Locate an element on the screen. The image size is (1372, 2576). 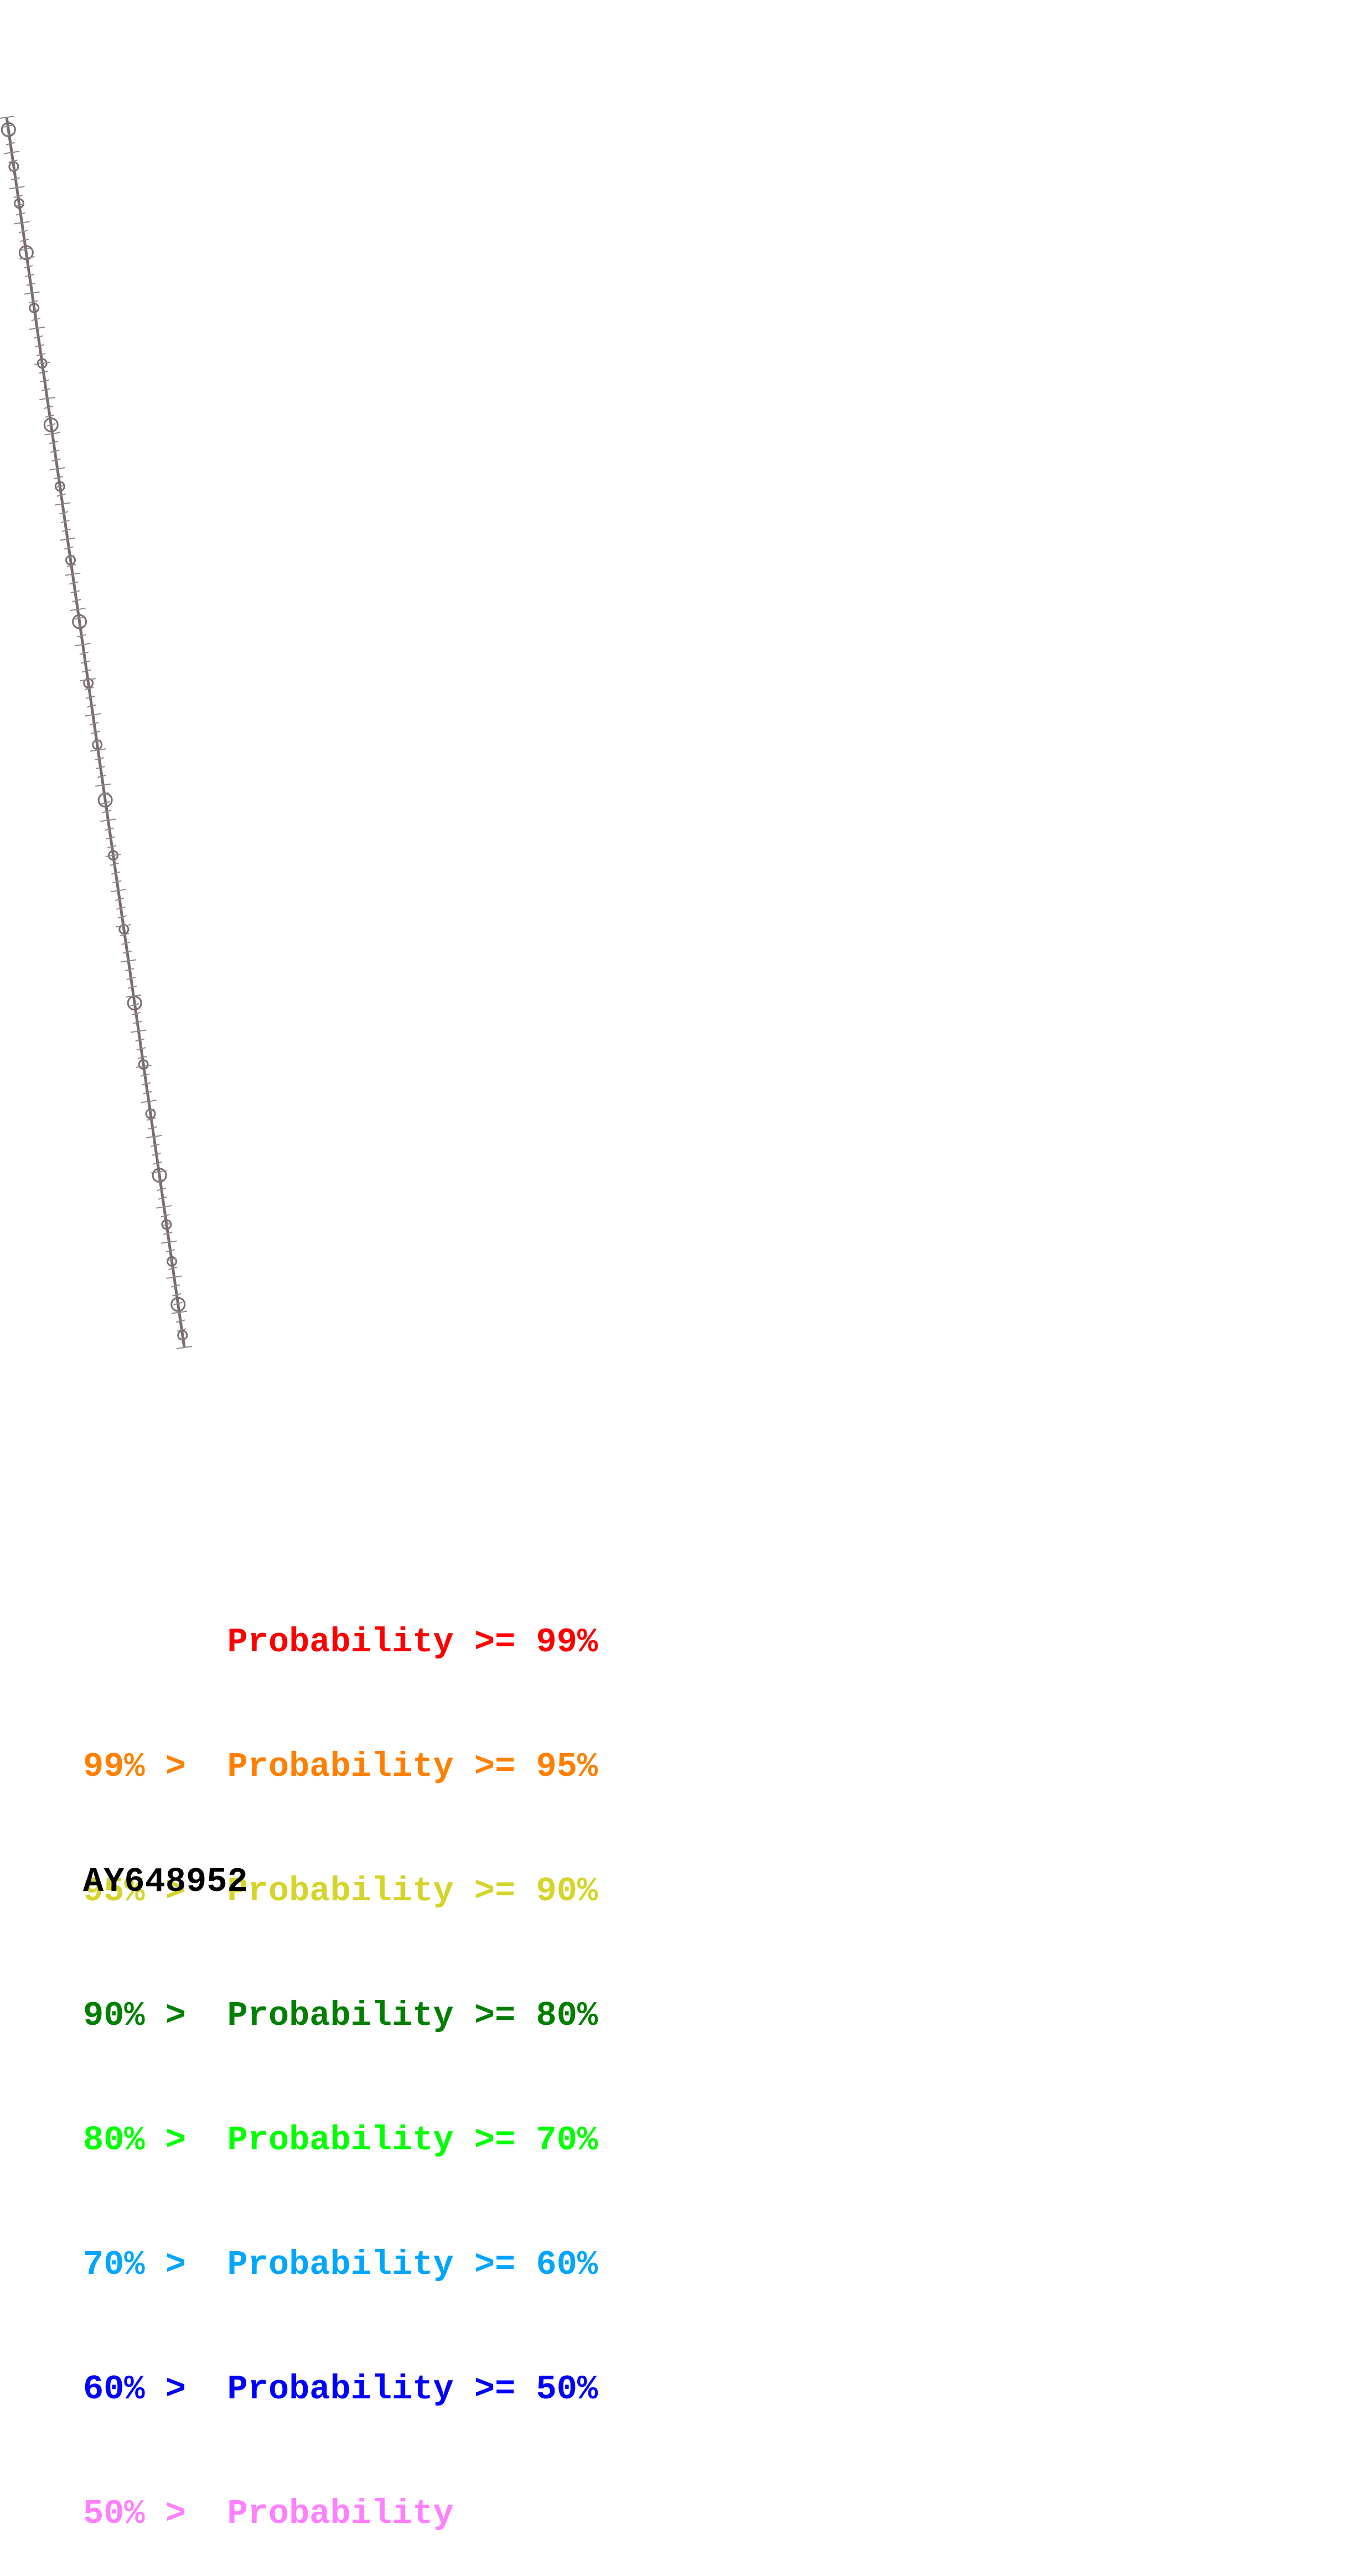
legend-row: 90% > Probability >= 80% is located at coordinates (340, 2015).